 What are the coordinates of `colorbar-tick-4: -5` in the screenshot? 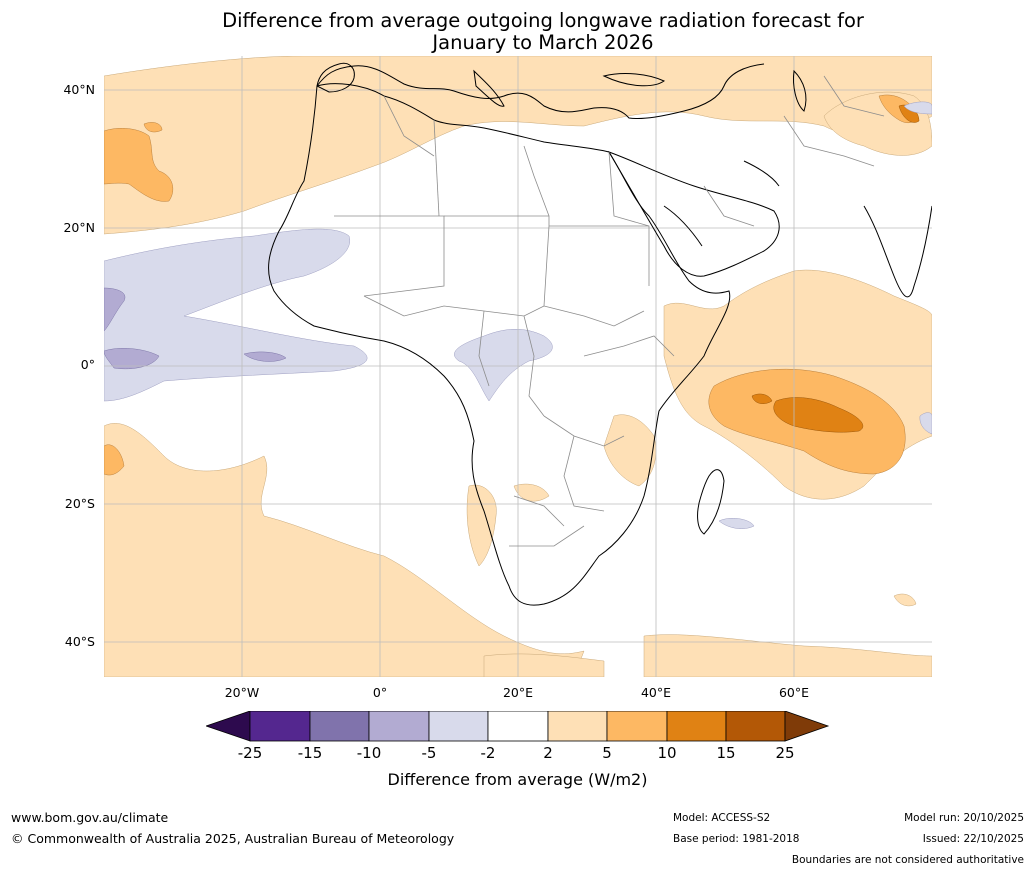 It's located at (429, 753).